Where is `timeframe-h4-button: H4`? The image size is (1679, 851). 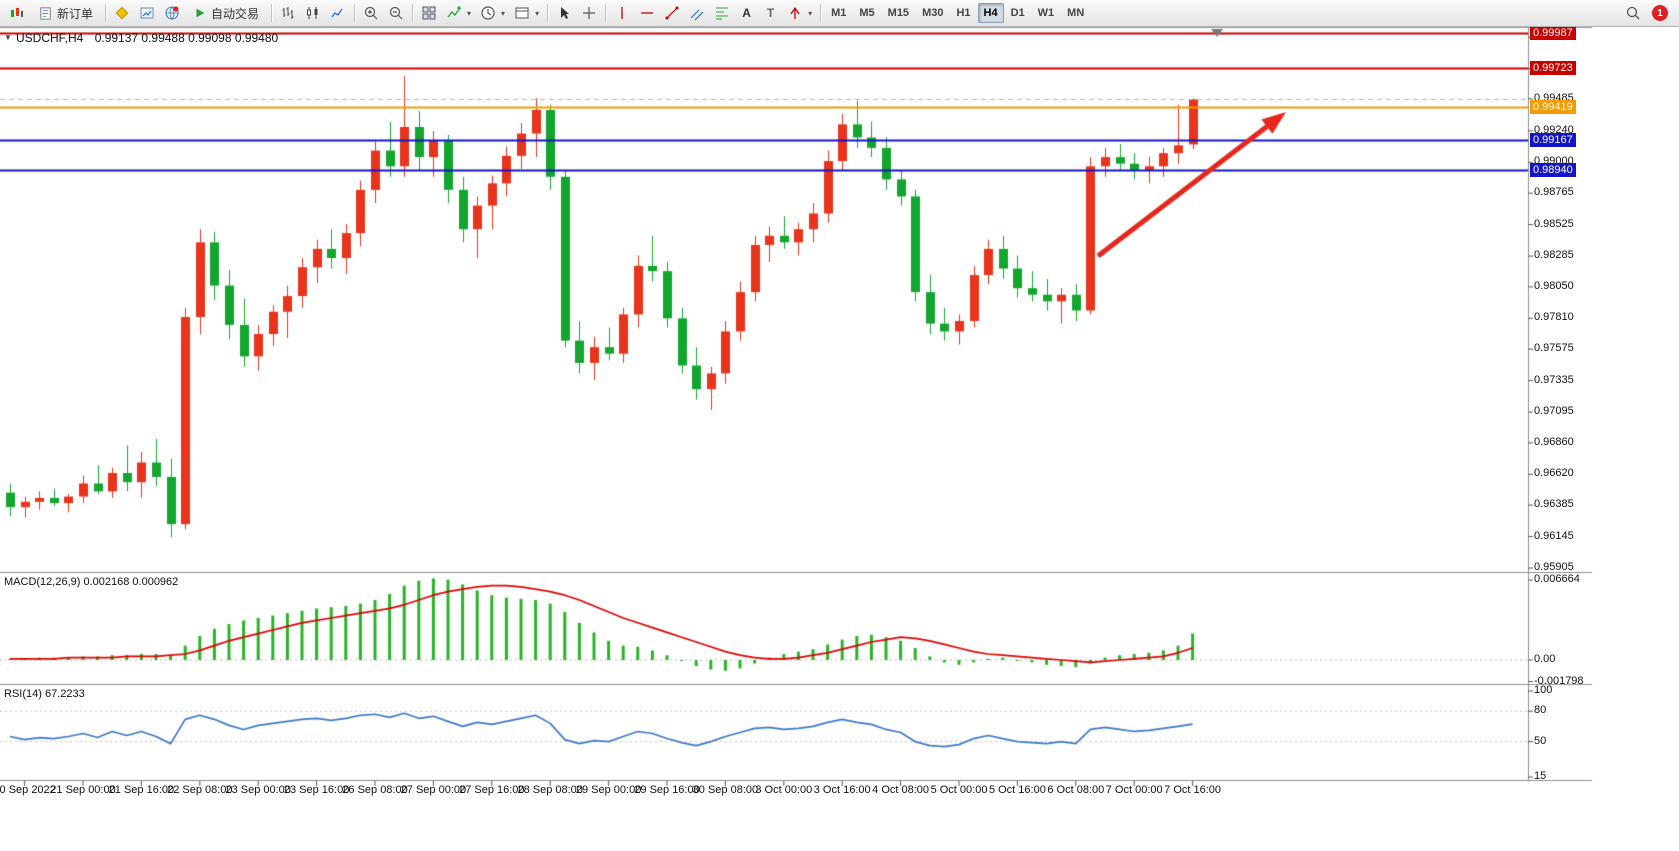
timeframe-h4-button: H4 is located at coordinates (990, 13).